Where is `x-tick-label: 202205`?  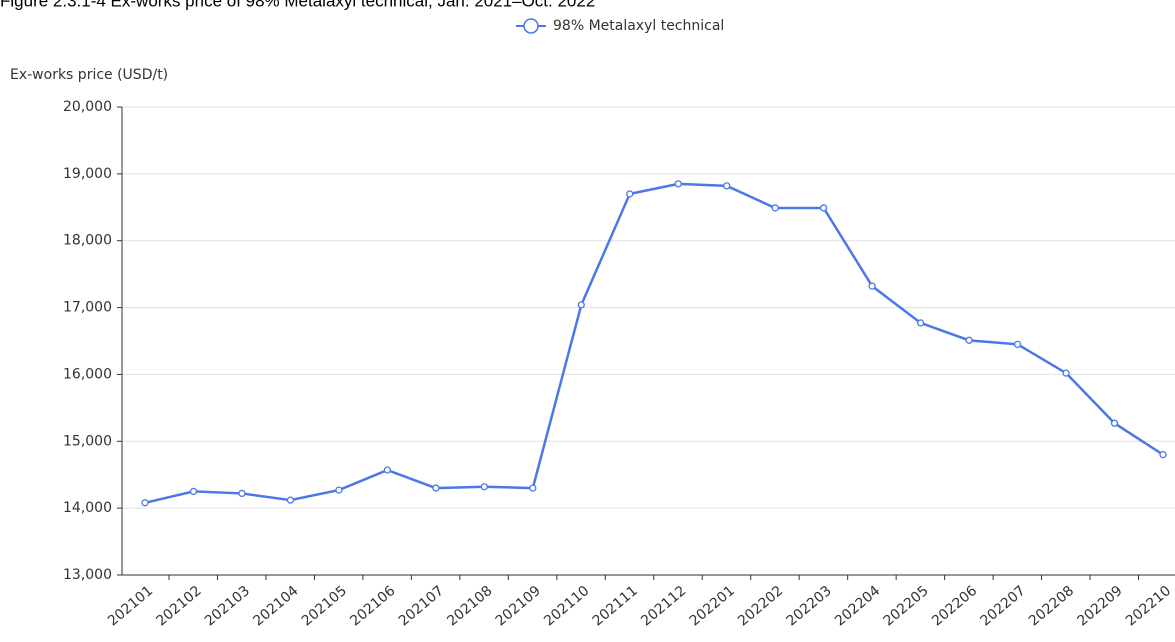
x-tick-label: 202205 is located at coordinates (906, 606).